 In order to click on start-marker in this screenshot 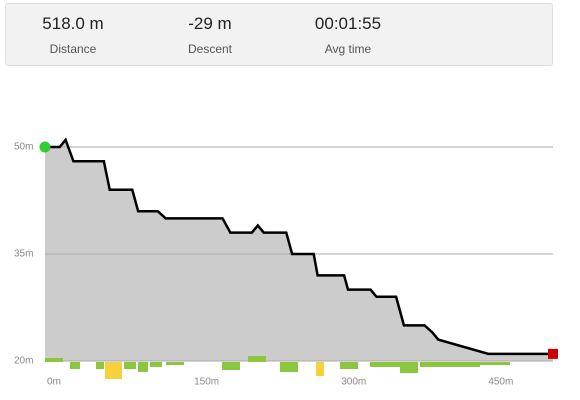, I will do `click(45, 147)`.